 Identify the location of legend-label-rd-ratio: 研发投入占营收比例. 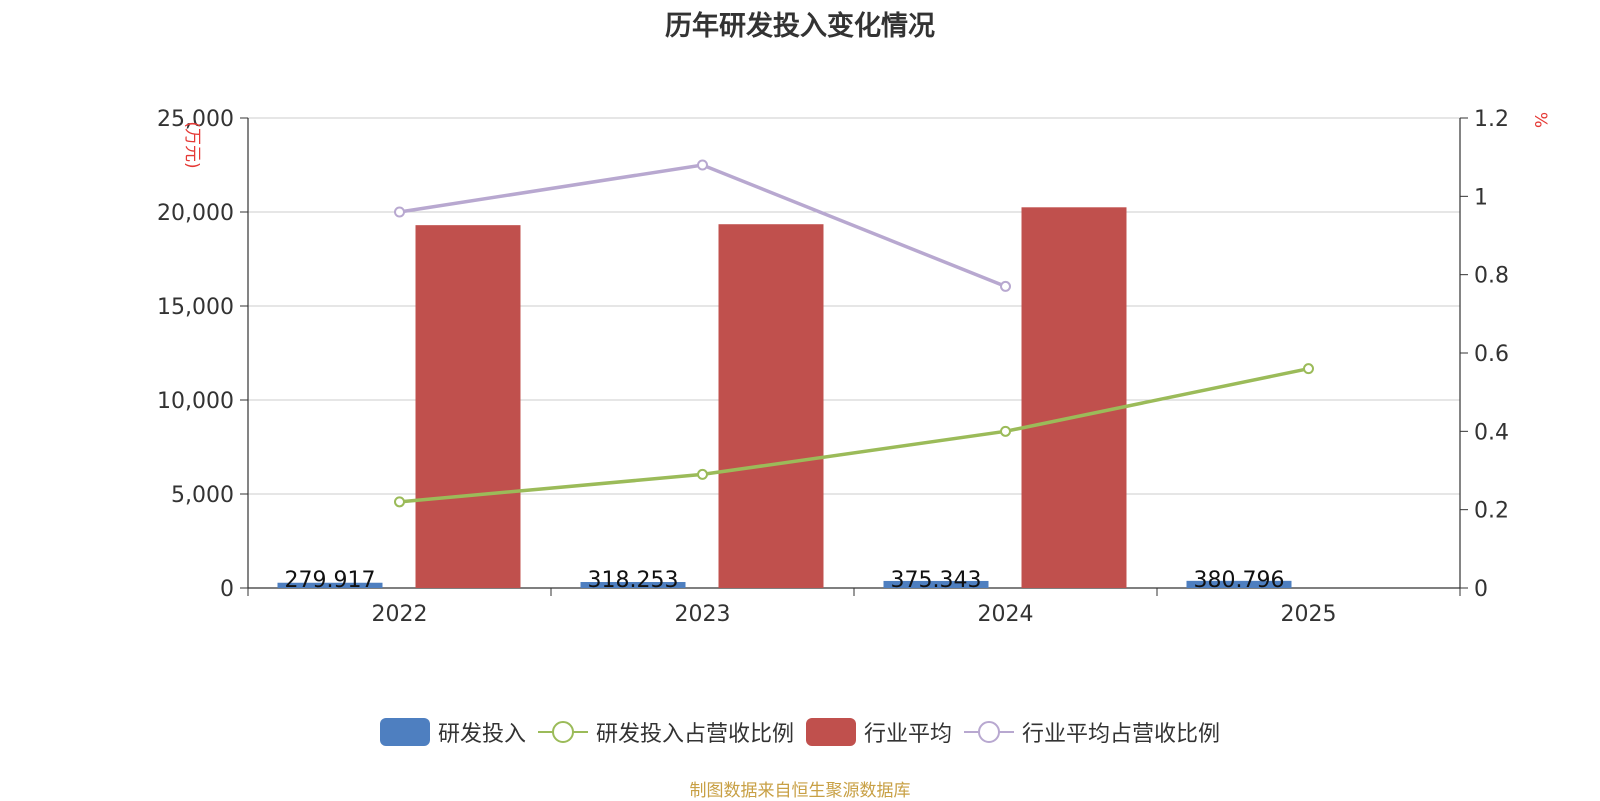
(694, 734).